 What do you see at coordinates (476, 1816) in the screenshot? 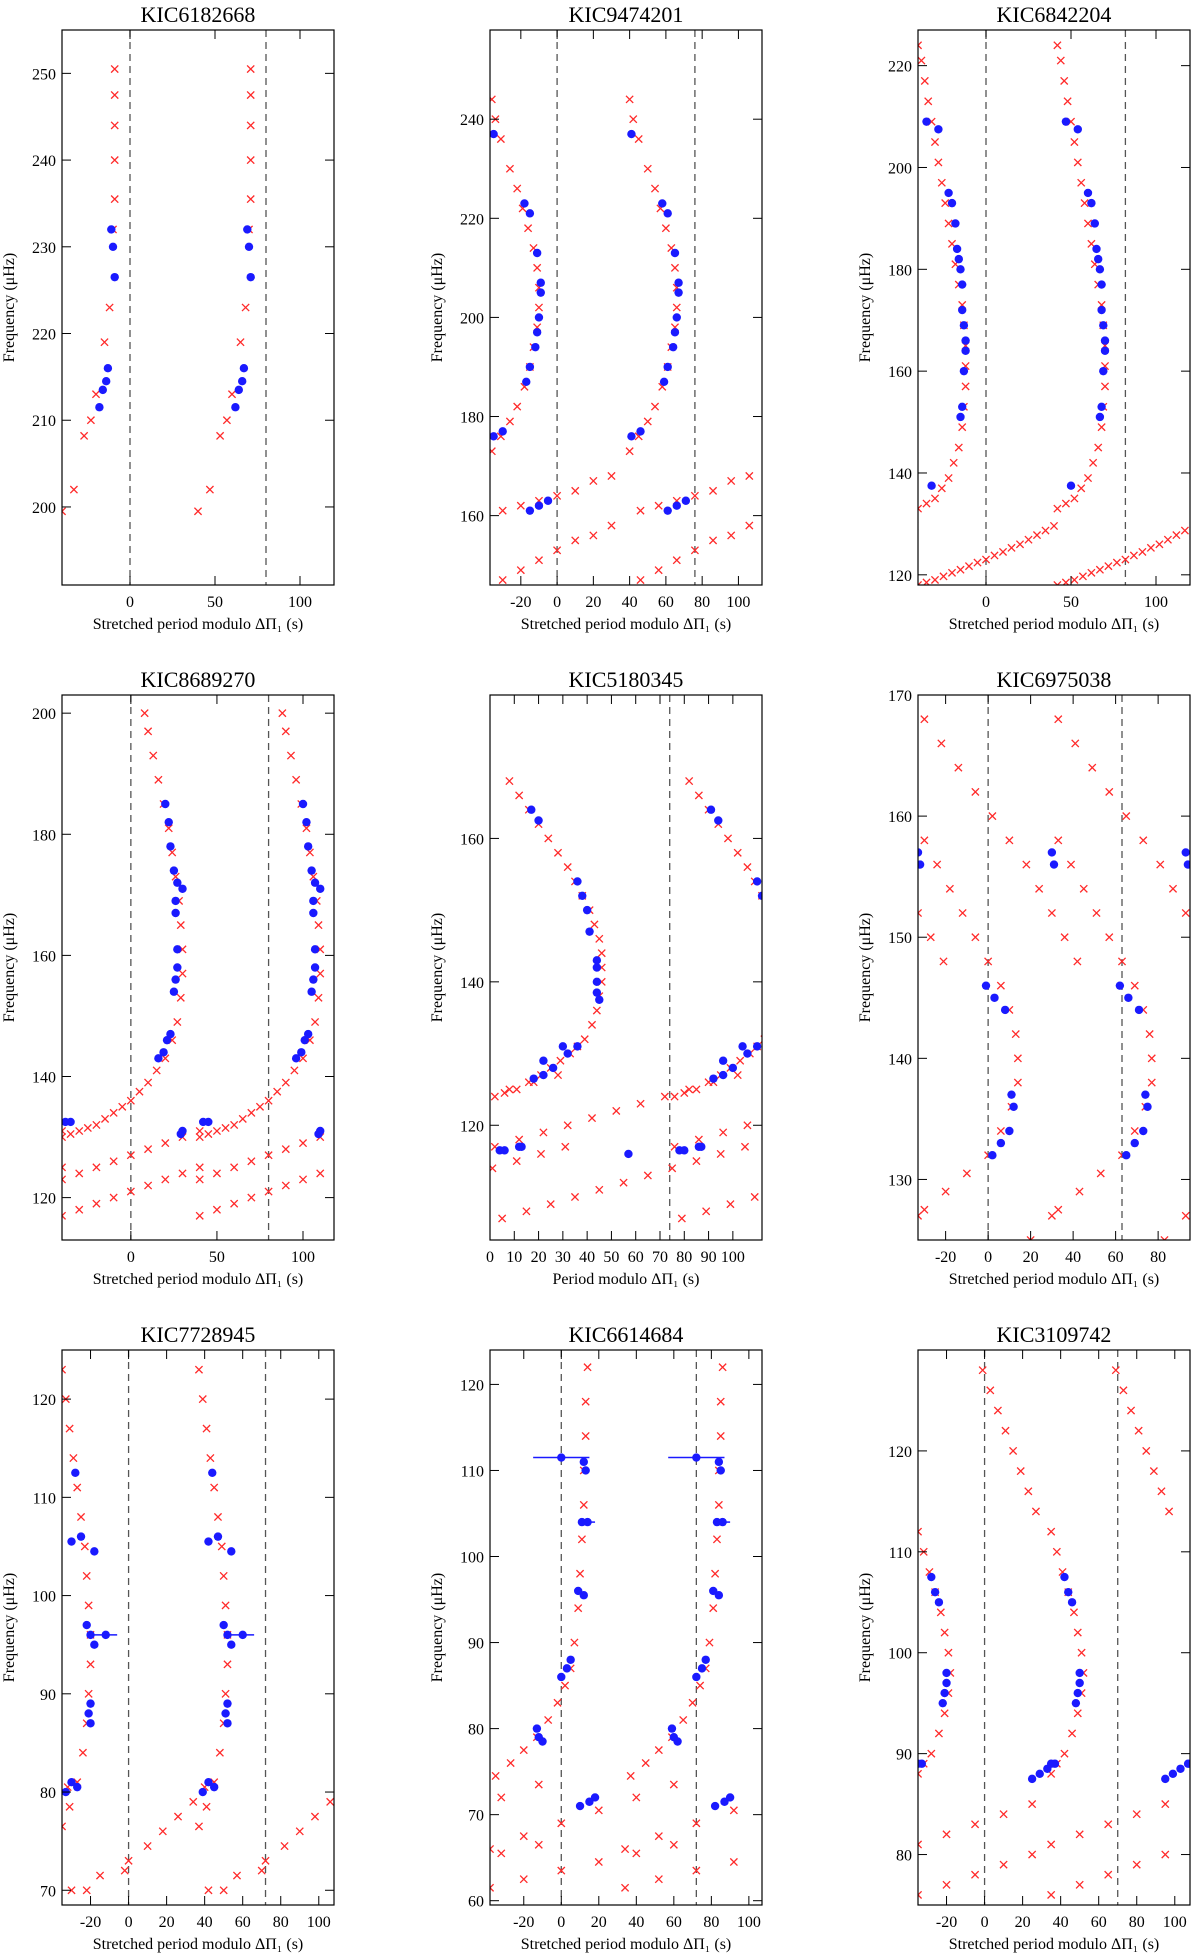
I see `y-tick-label: 70` at bounding box center [476, 1816].